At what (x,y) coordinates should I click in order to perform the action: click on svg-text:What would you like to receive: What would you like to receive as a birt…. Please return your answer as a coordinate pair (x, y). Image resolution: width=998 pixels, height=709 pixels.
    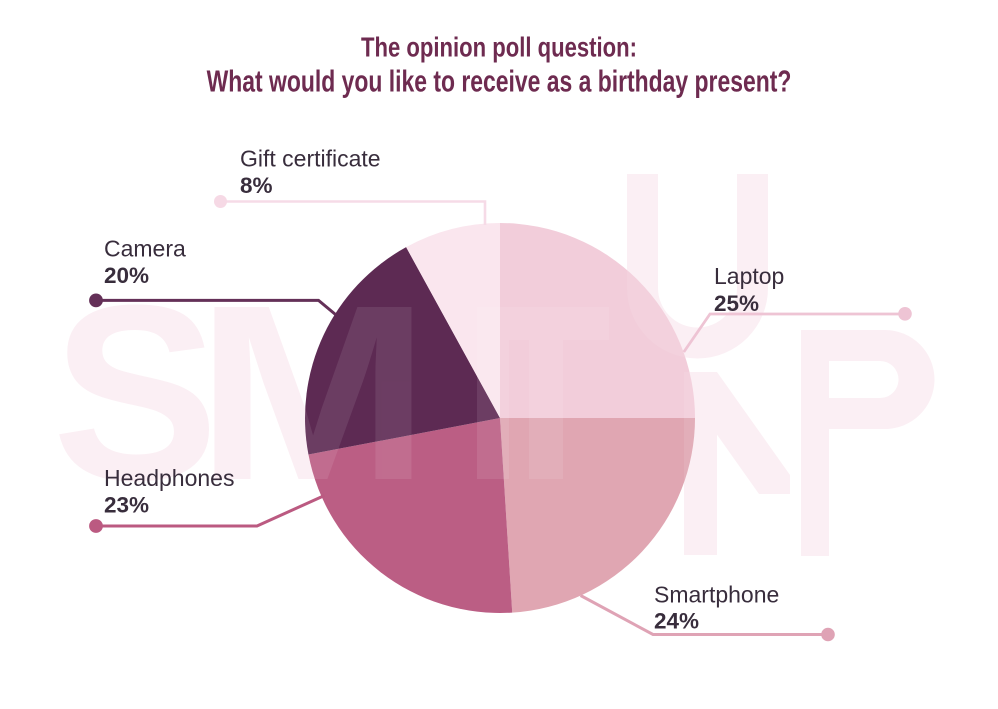
    Looking at the image, I should click on (499, 80).